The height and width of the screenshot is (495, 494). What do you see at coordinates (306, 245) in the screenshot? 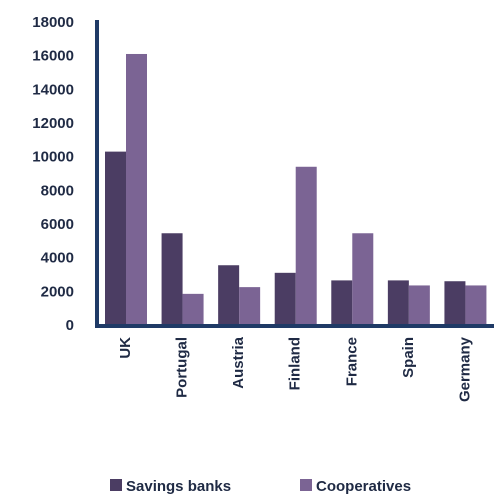
I see `bar-cooperatives-finland` at bounding box center [306, 245].